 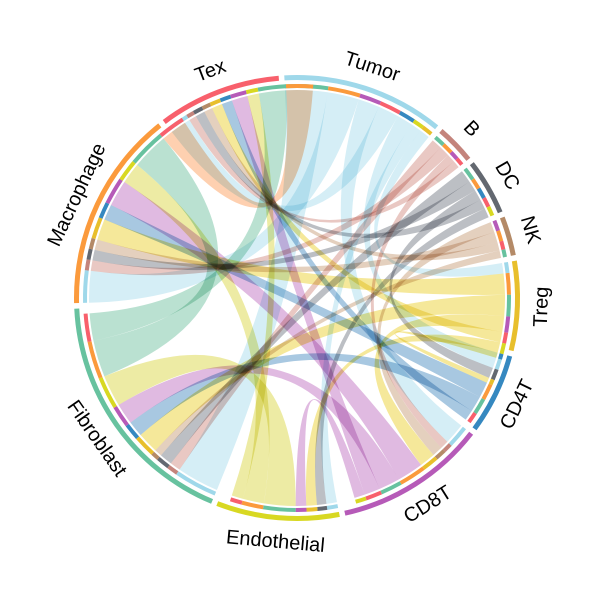 I want to click on ribbon-cd8t-fibroblast, so click(x=258, y=427).